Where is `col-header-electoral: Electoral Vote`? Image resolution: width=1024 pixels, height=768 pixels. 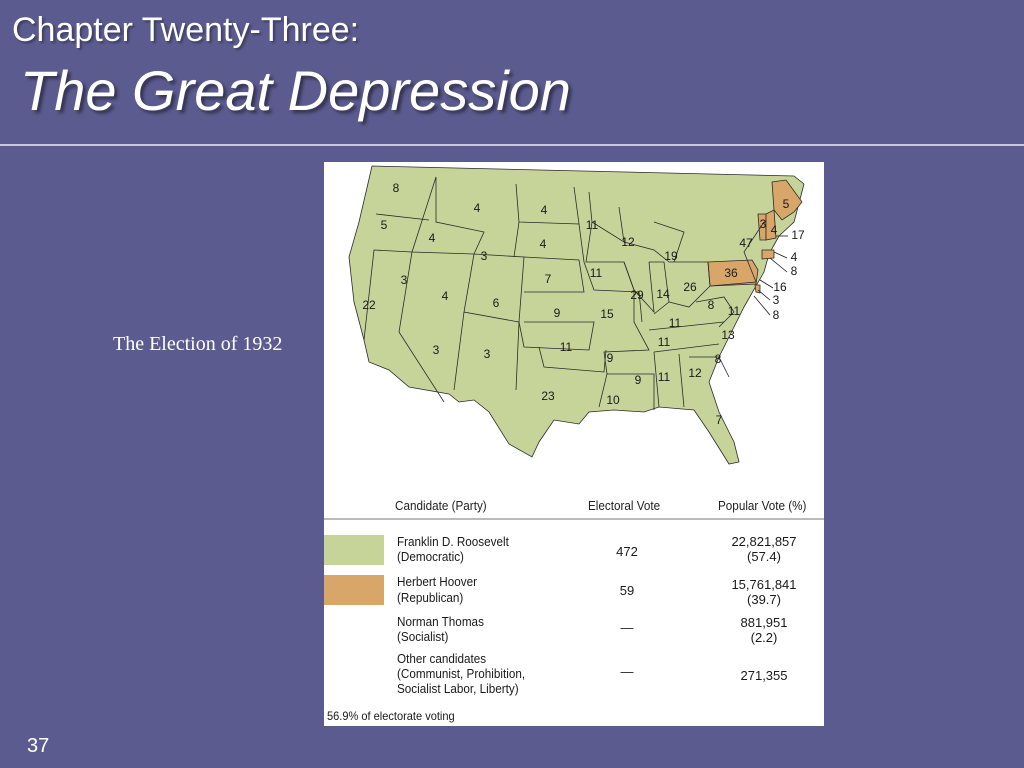
col-header-electoral: Electoral Vote is located at coordinates (624, 505).